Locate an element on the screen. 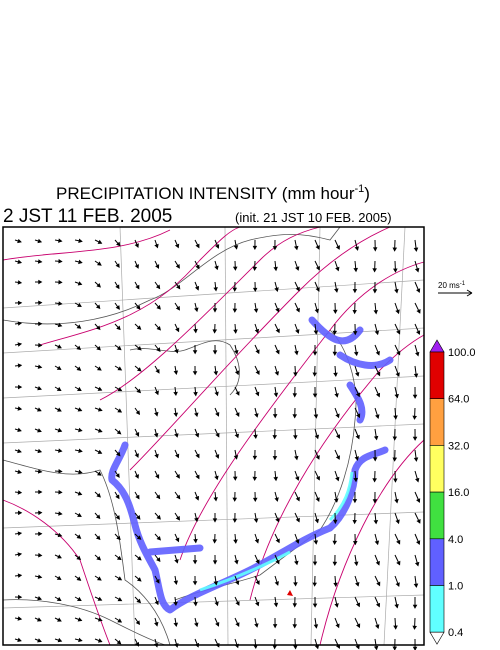 The width and height of the screenshot is (500, 650). station-marker is located at coordinates (290, 593).